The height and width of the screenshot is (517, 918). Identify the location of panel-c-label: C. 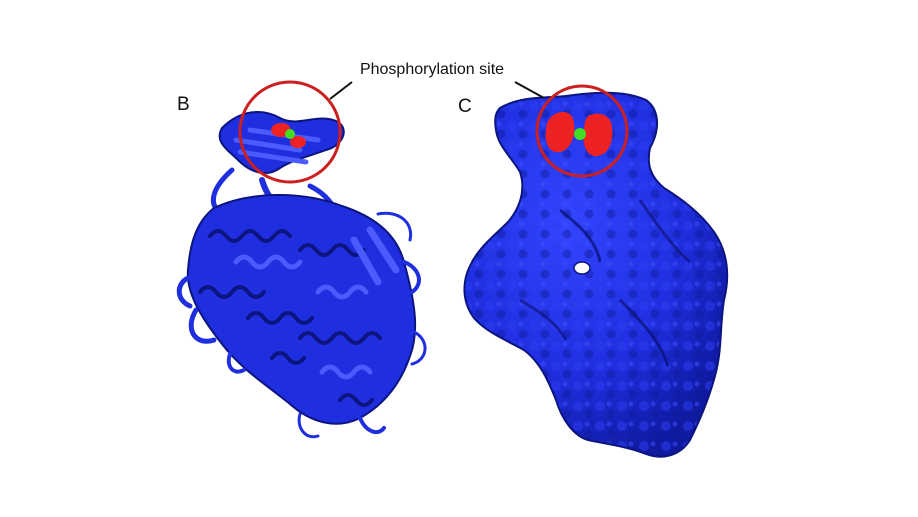
(465, 106).